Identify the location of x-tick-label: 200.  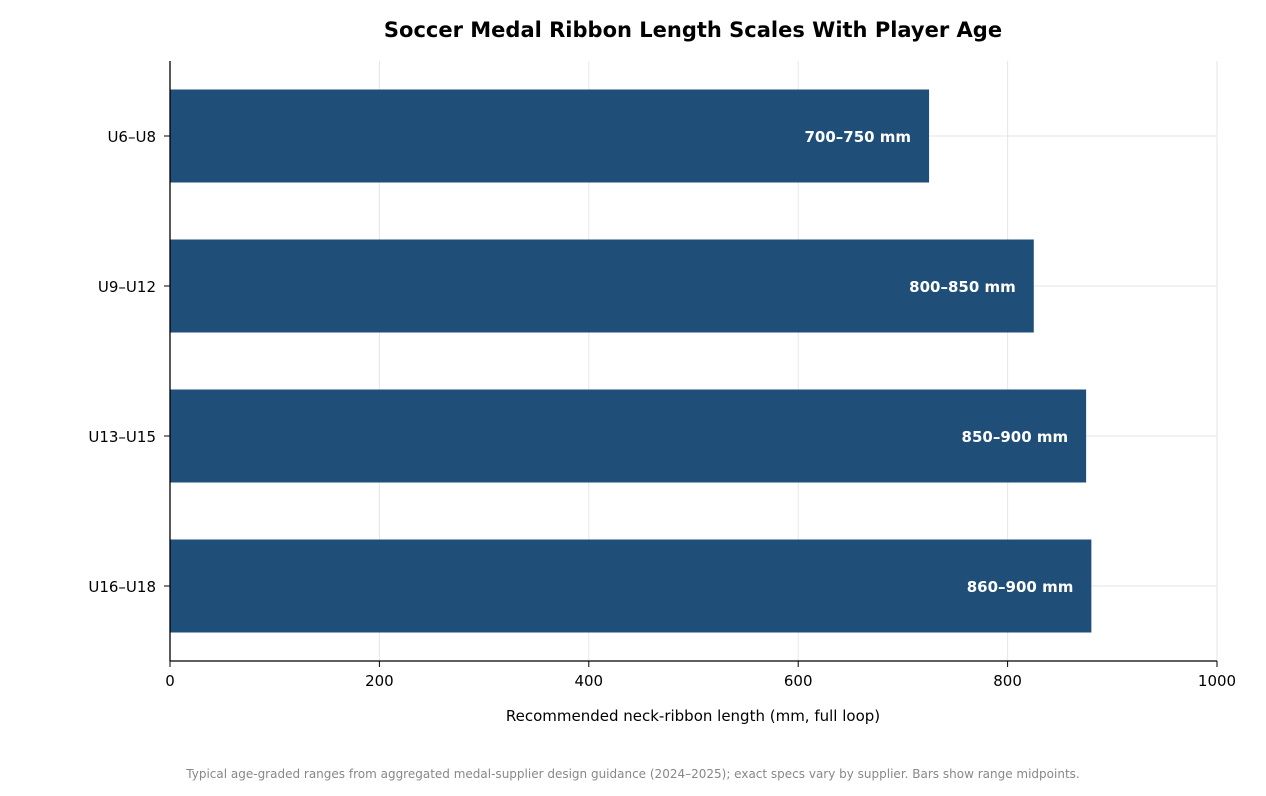
(379, 681).